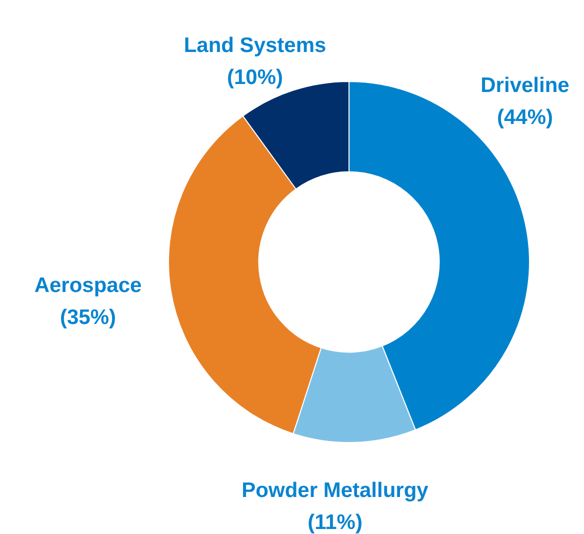  I want to click on data-label: (35%), so click(88, 317).